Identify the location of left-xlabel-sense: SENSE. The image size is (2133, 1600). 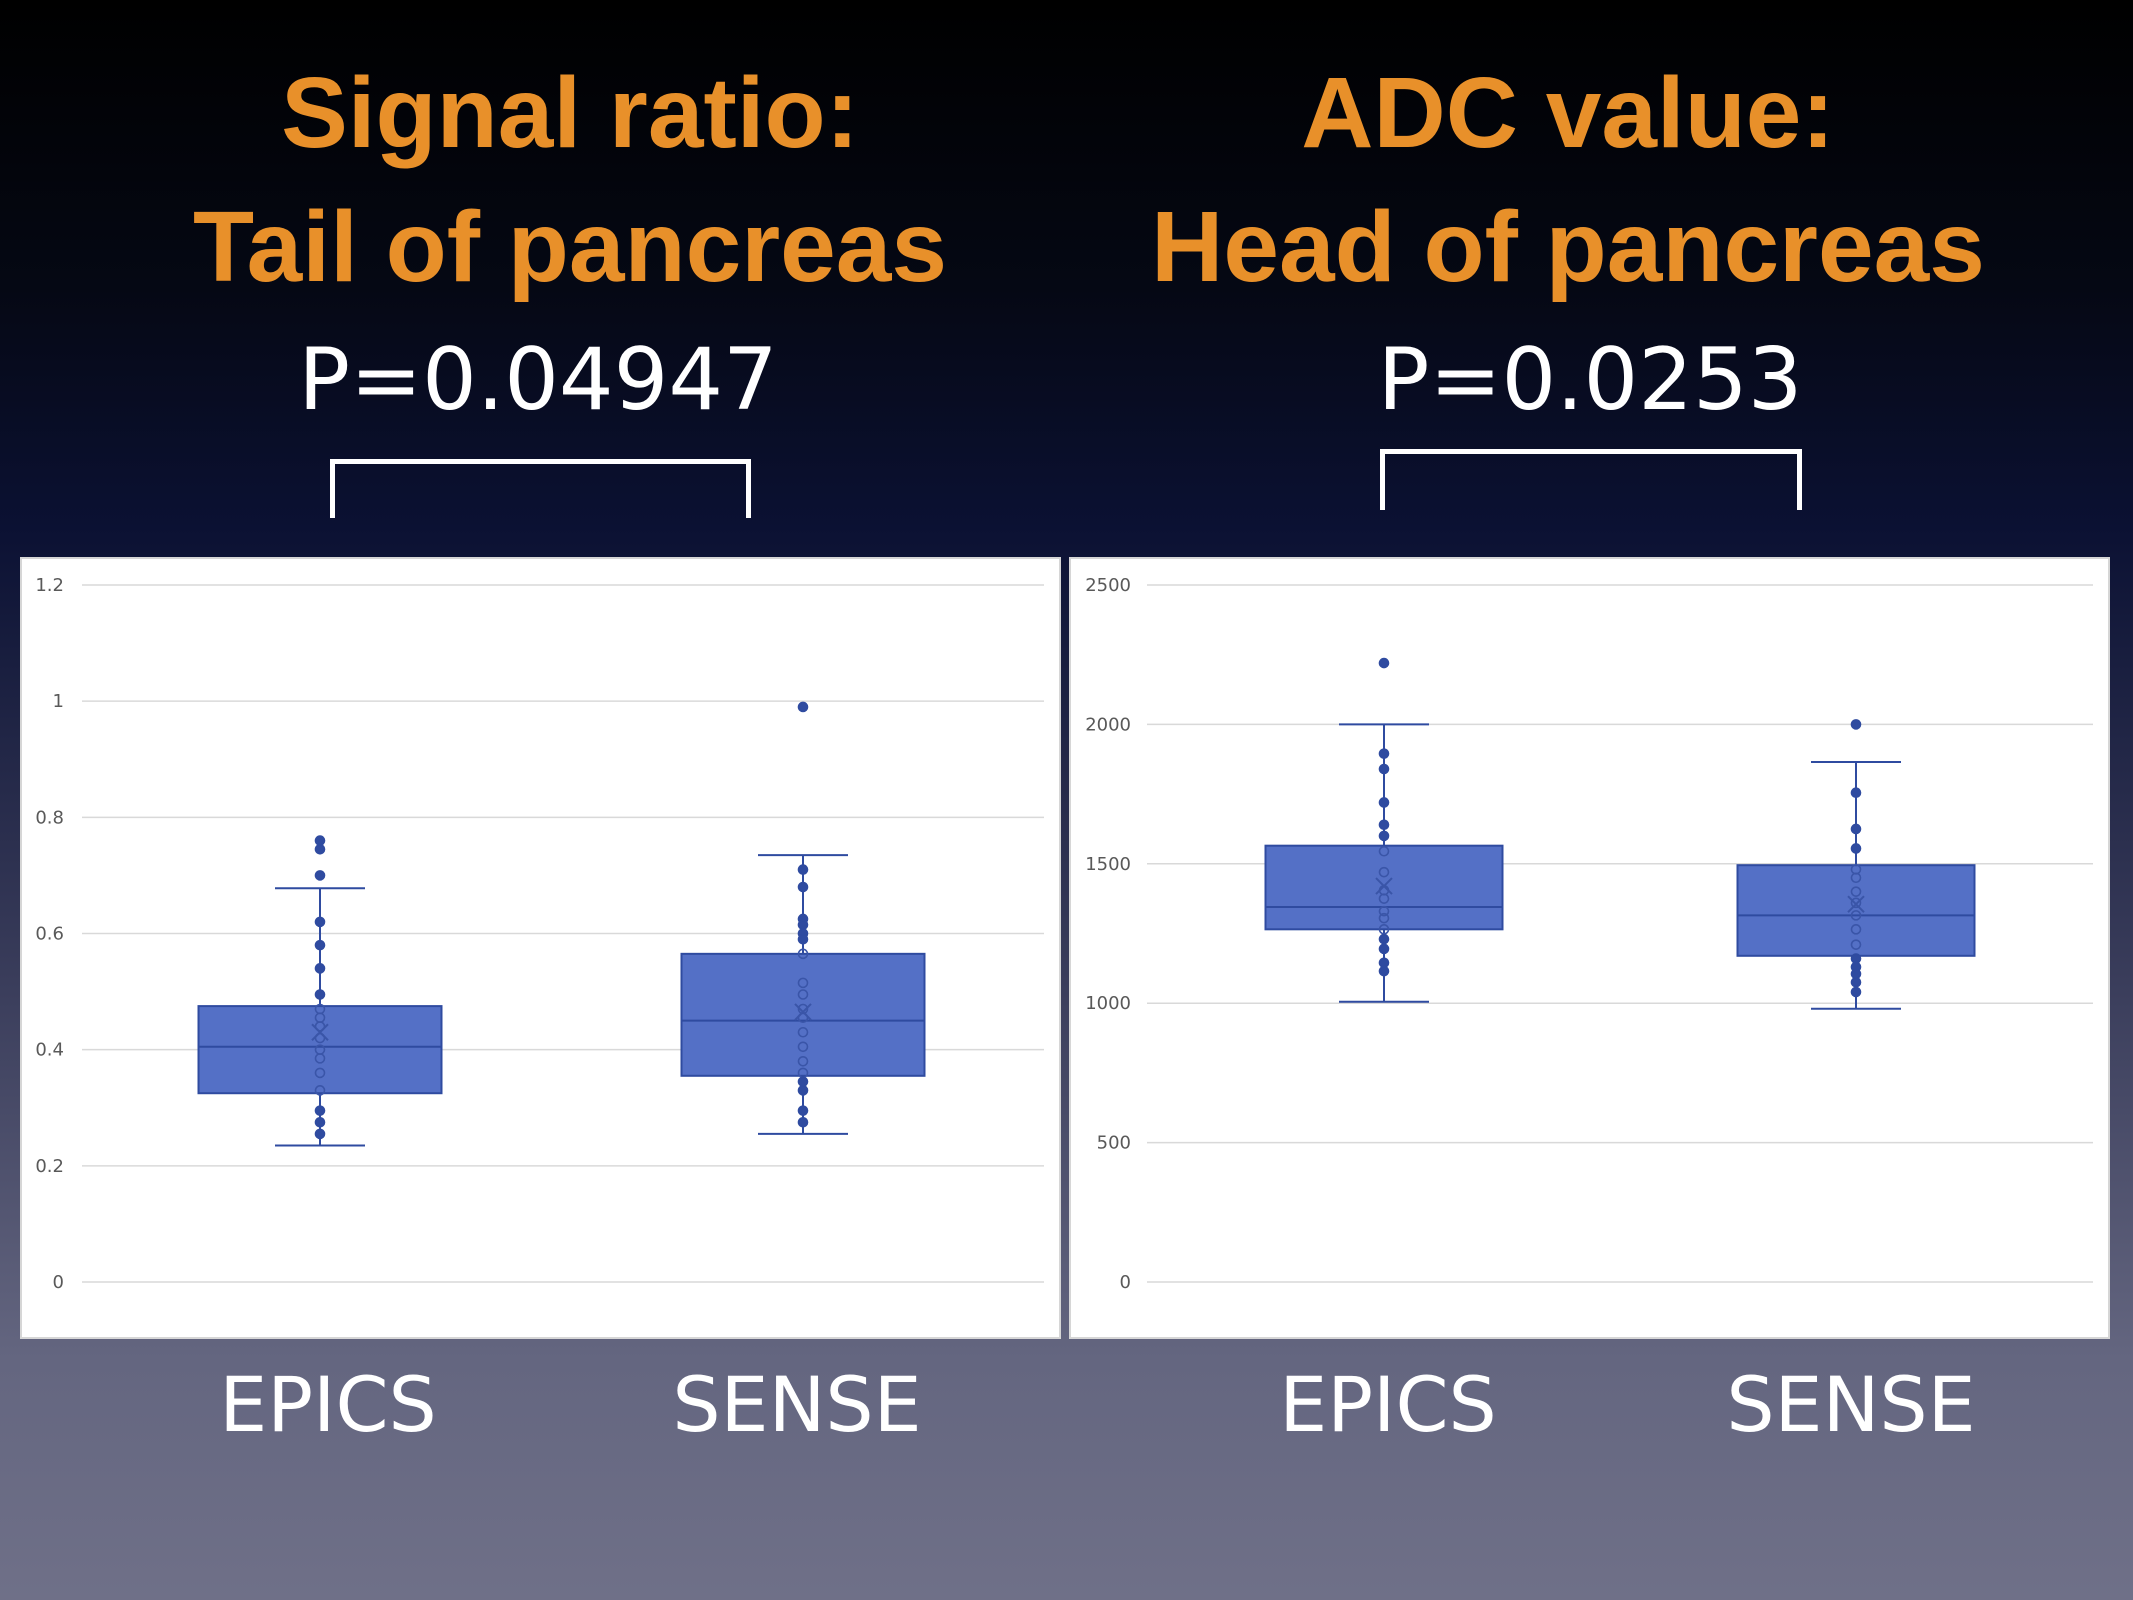
(797, 1404).